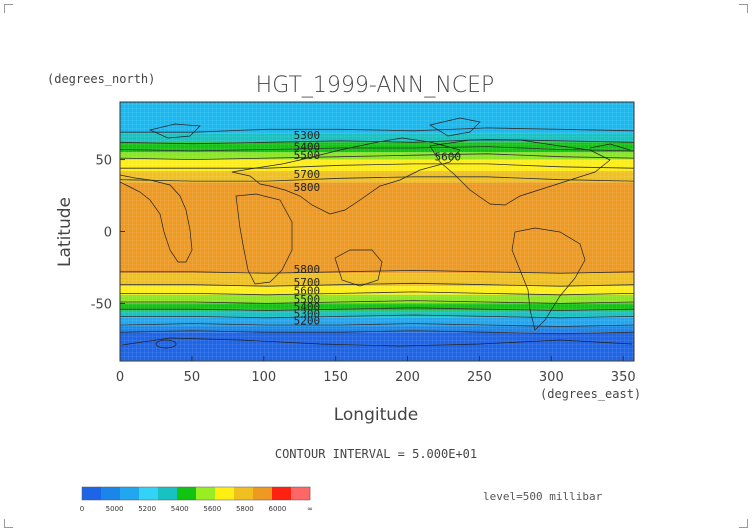 This screenshot has width=752, height=532. What do you see at coordinates (479, 377) in the screenshot?
I see `x-tick-label: 250` at bounding box center [479, 377].